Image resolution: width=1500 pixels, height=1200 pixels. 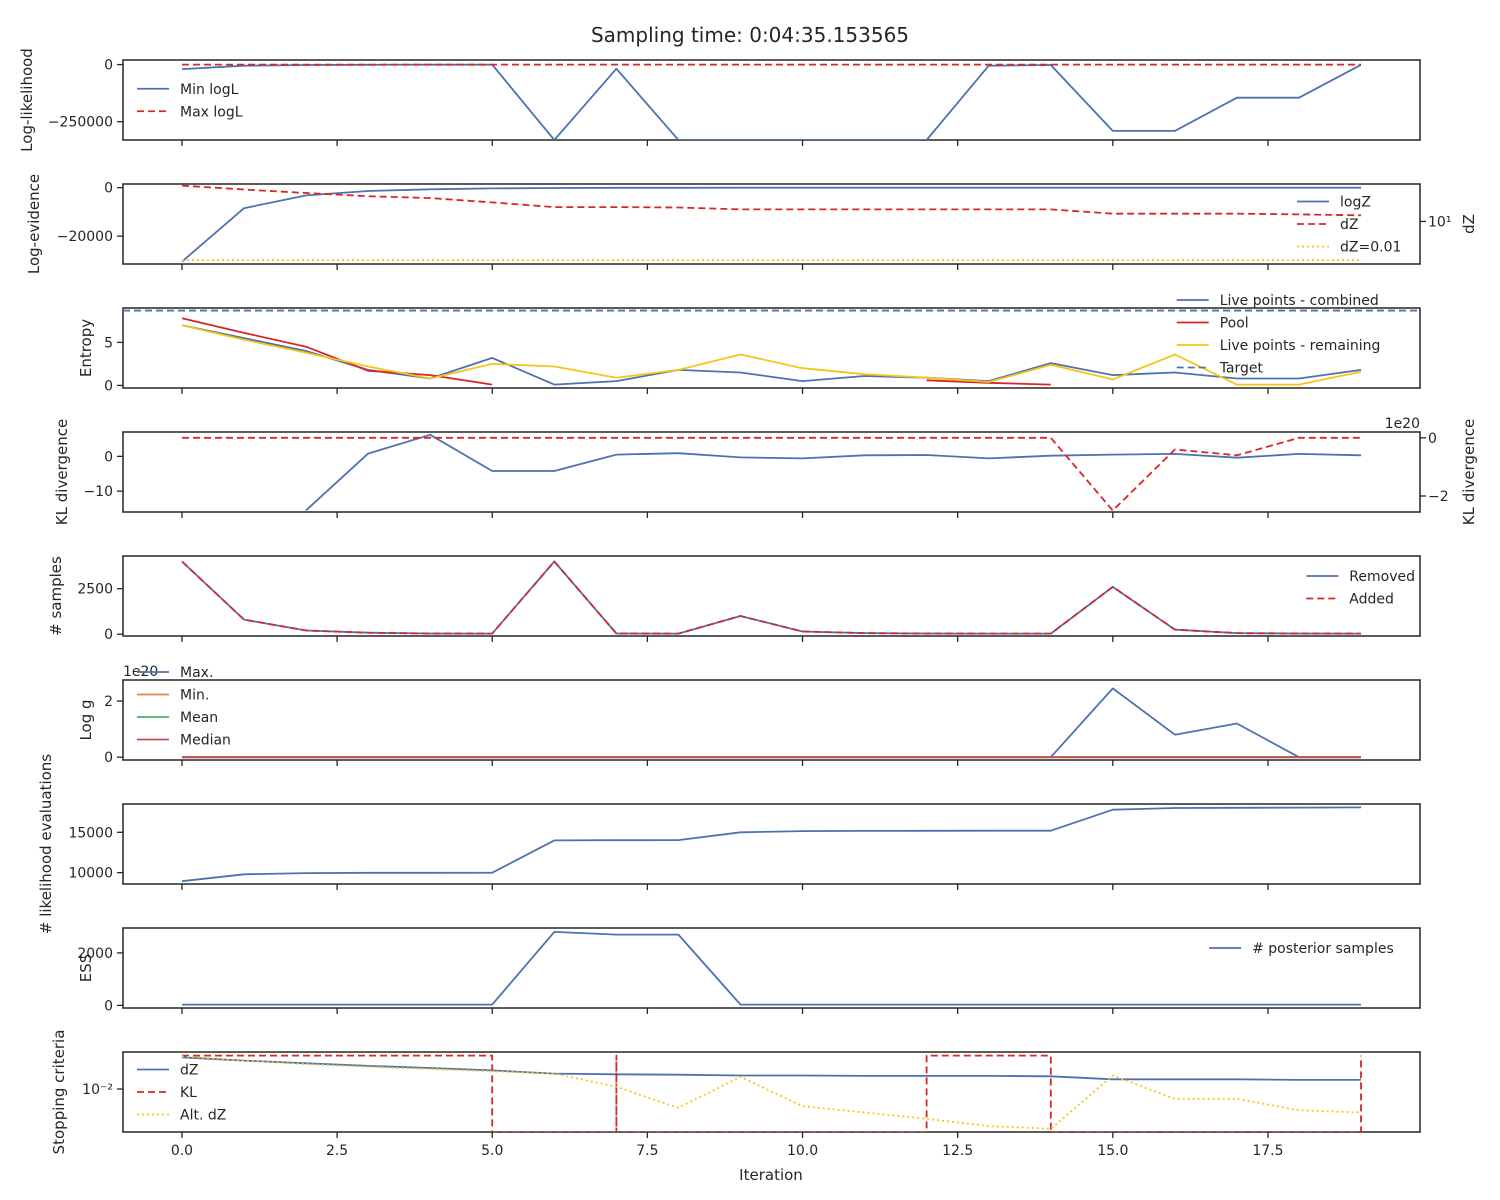 What do you see at coordinates (211, 112) in the screenshot?
I see `legend-label: Max logL` at bounding box center [211, 112].